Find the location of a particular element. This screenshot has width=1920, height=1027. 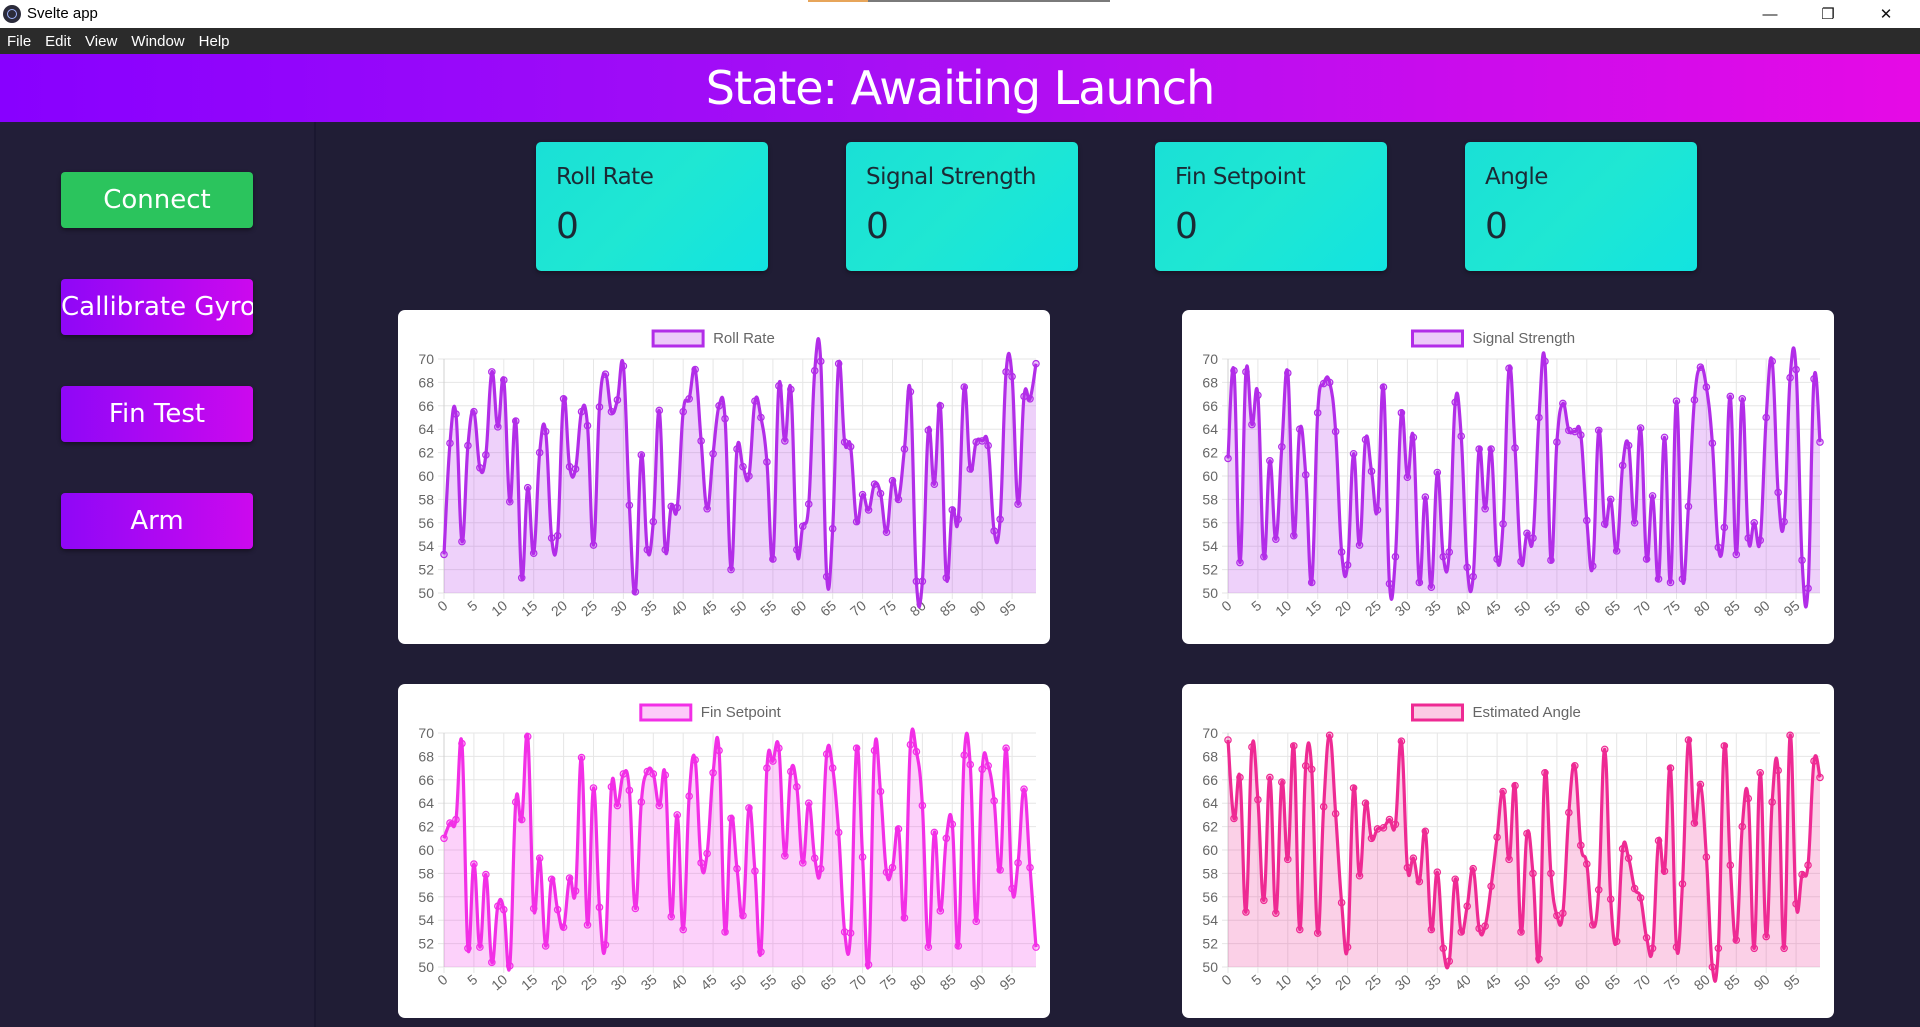

minimize-button: — is located at coordinates (1770, 14).